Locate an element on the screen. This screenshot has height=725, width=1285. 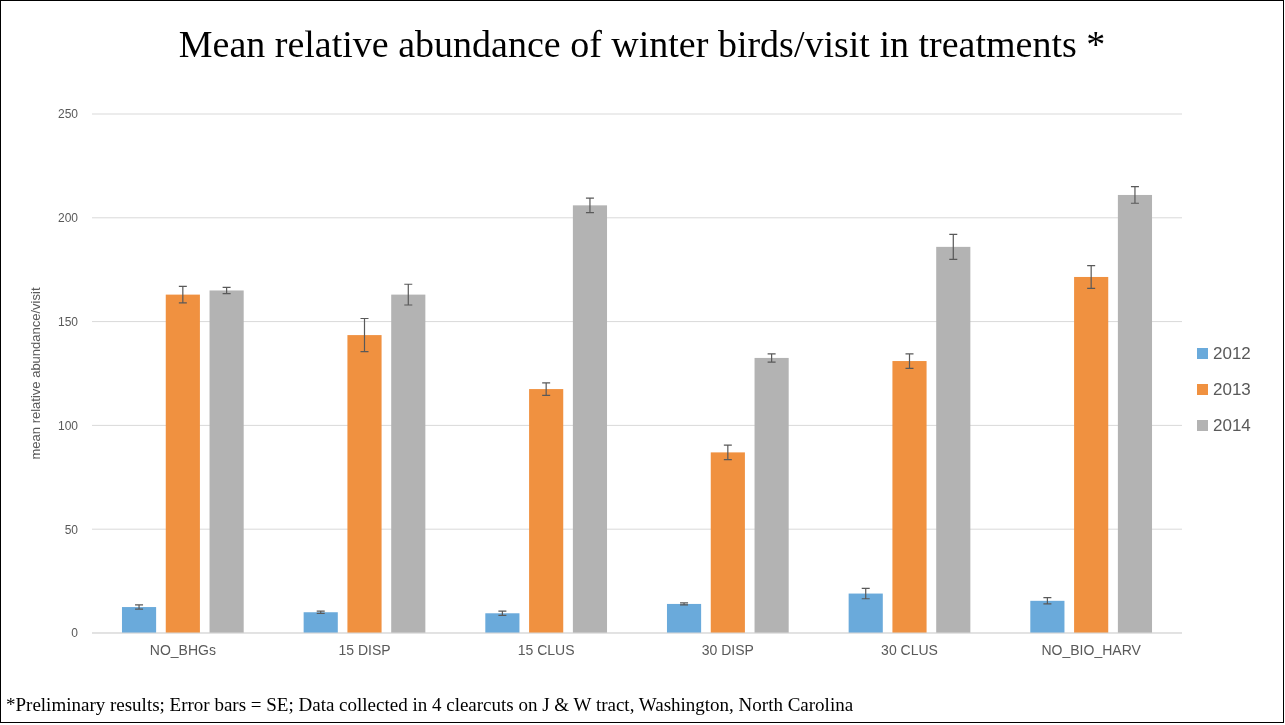
x-tick-label: 30 DISP is located at coordinates (727, 649).